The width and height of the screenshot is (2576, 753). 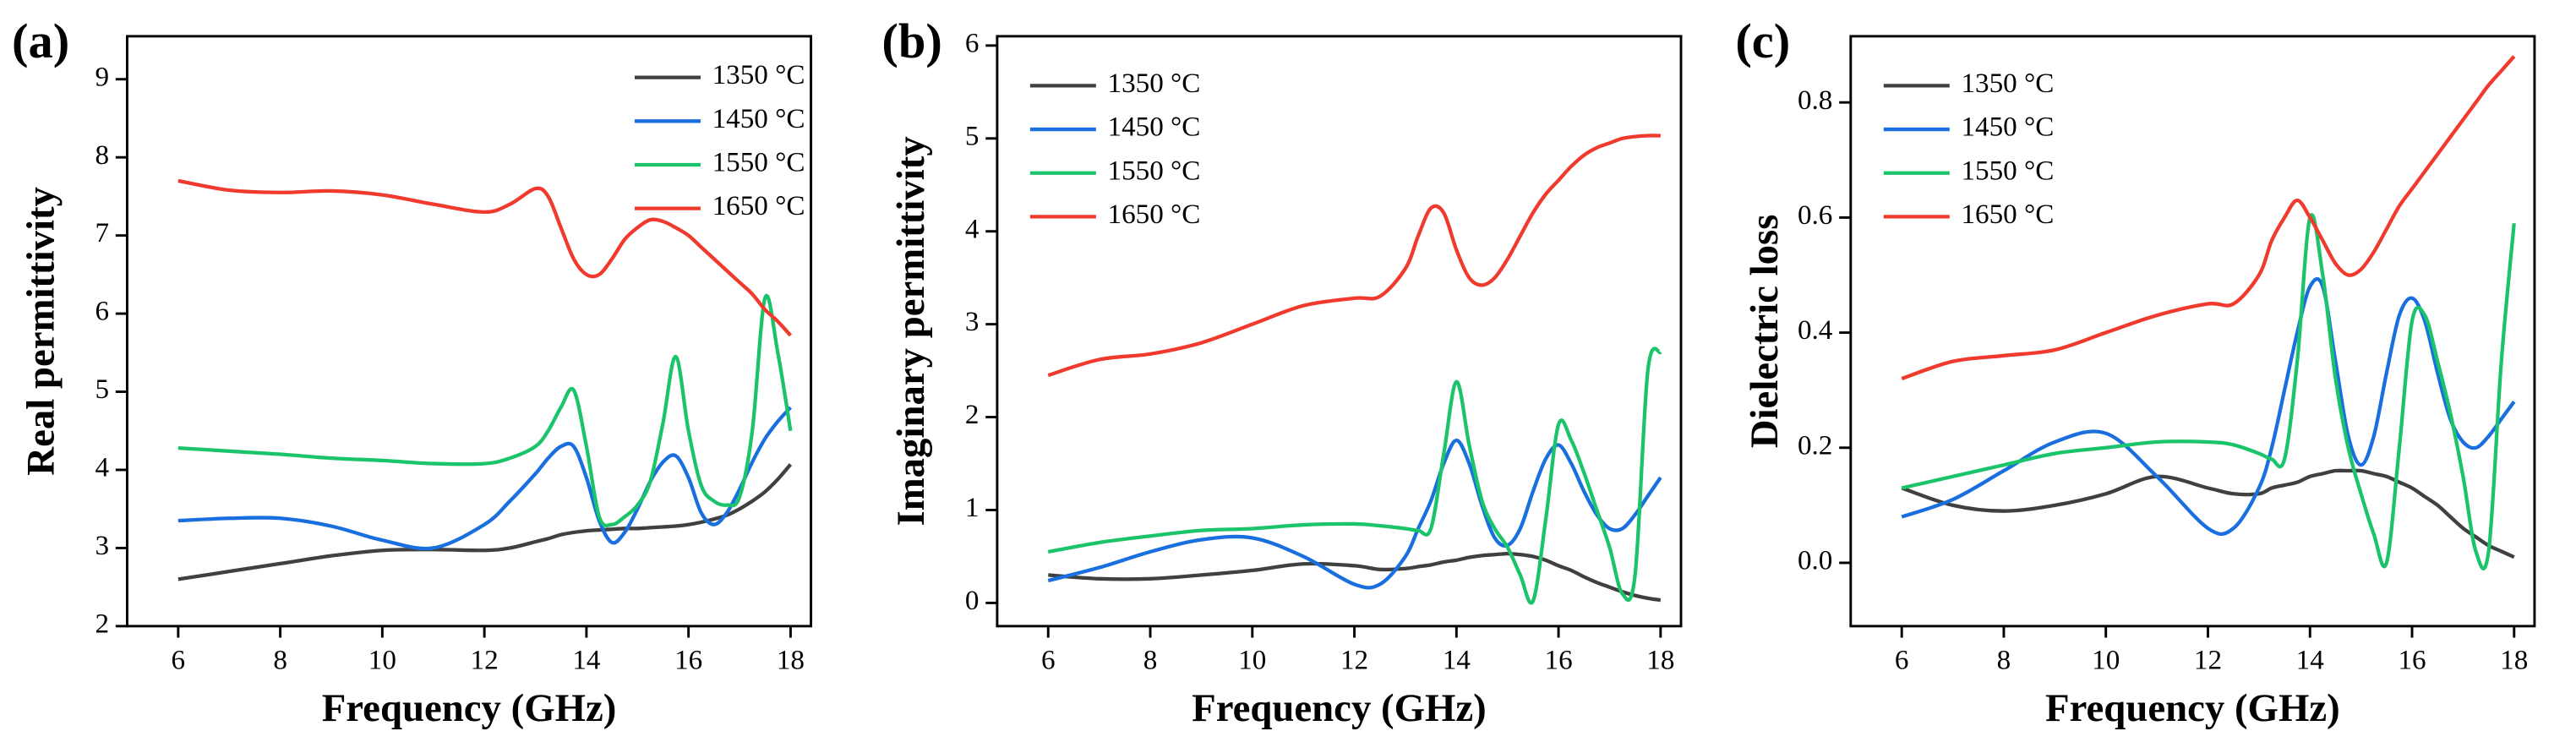 What do you see at coordinates (40, 41) in the screenshot?
I see `panel-label: (a)` at bounding box center [40, 41].